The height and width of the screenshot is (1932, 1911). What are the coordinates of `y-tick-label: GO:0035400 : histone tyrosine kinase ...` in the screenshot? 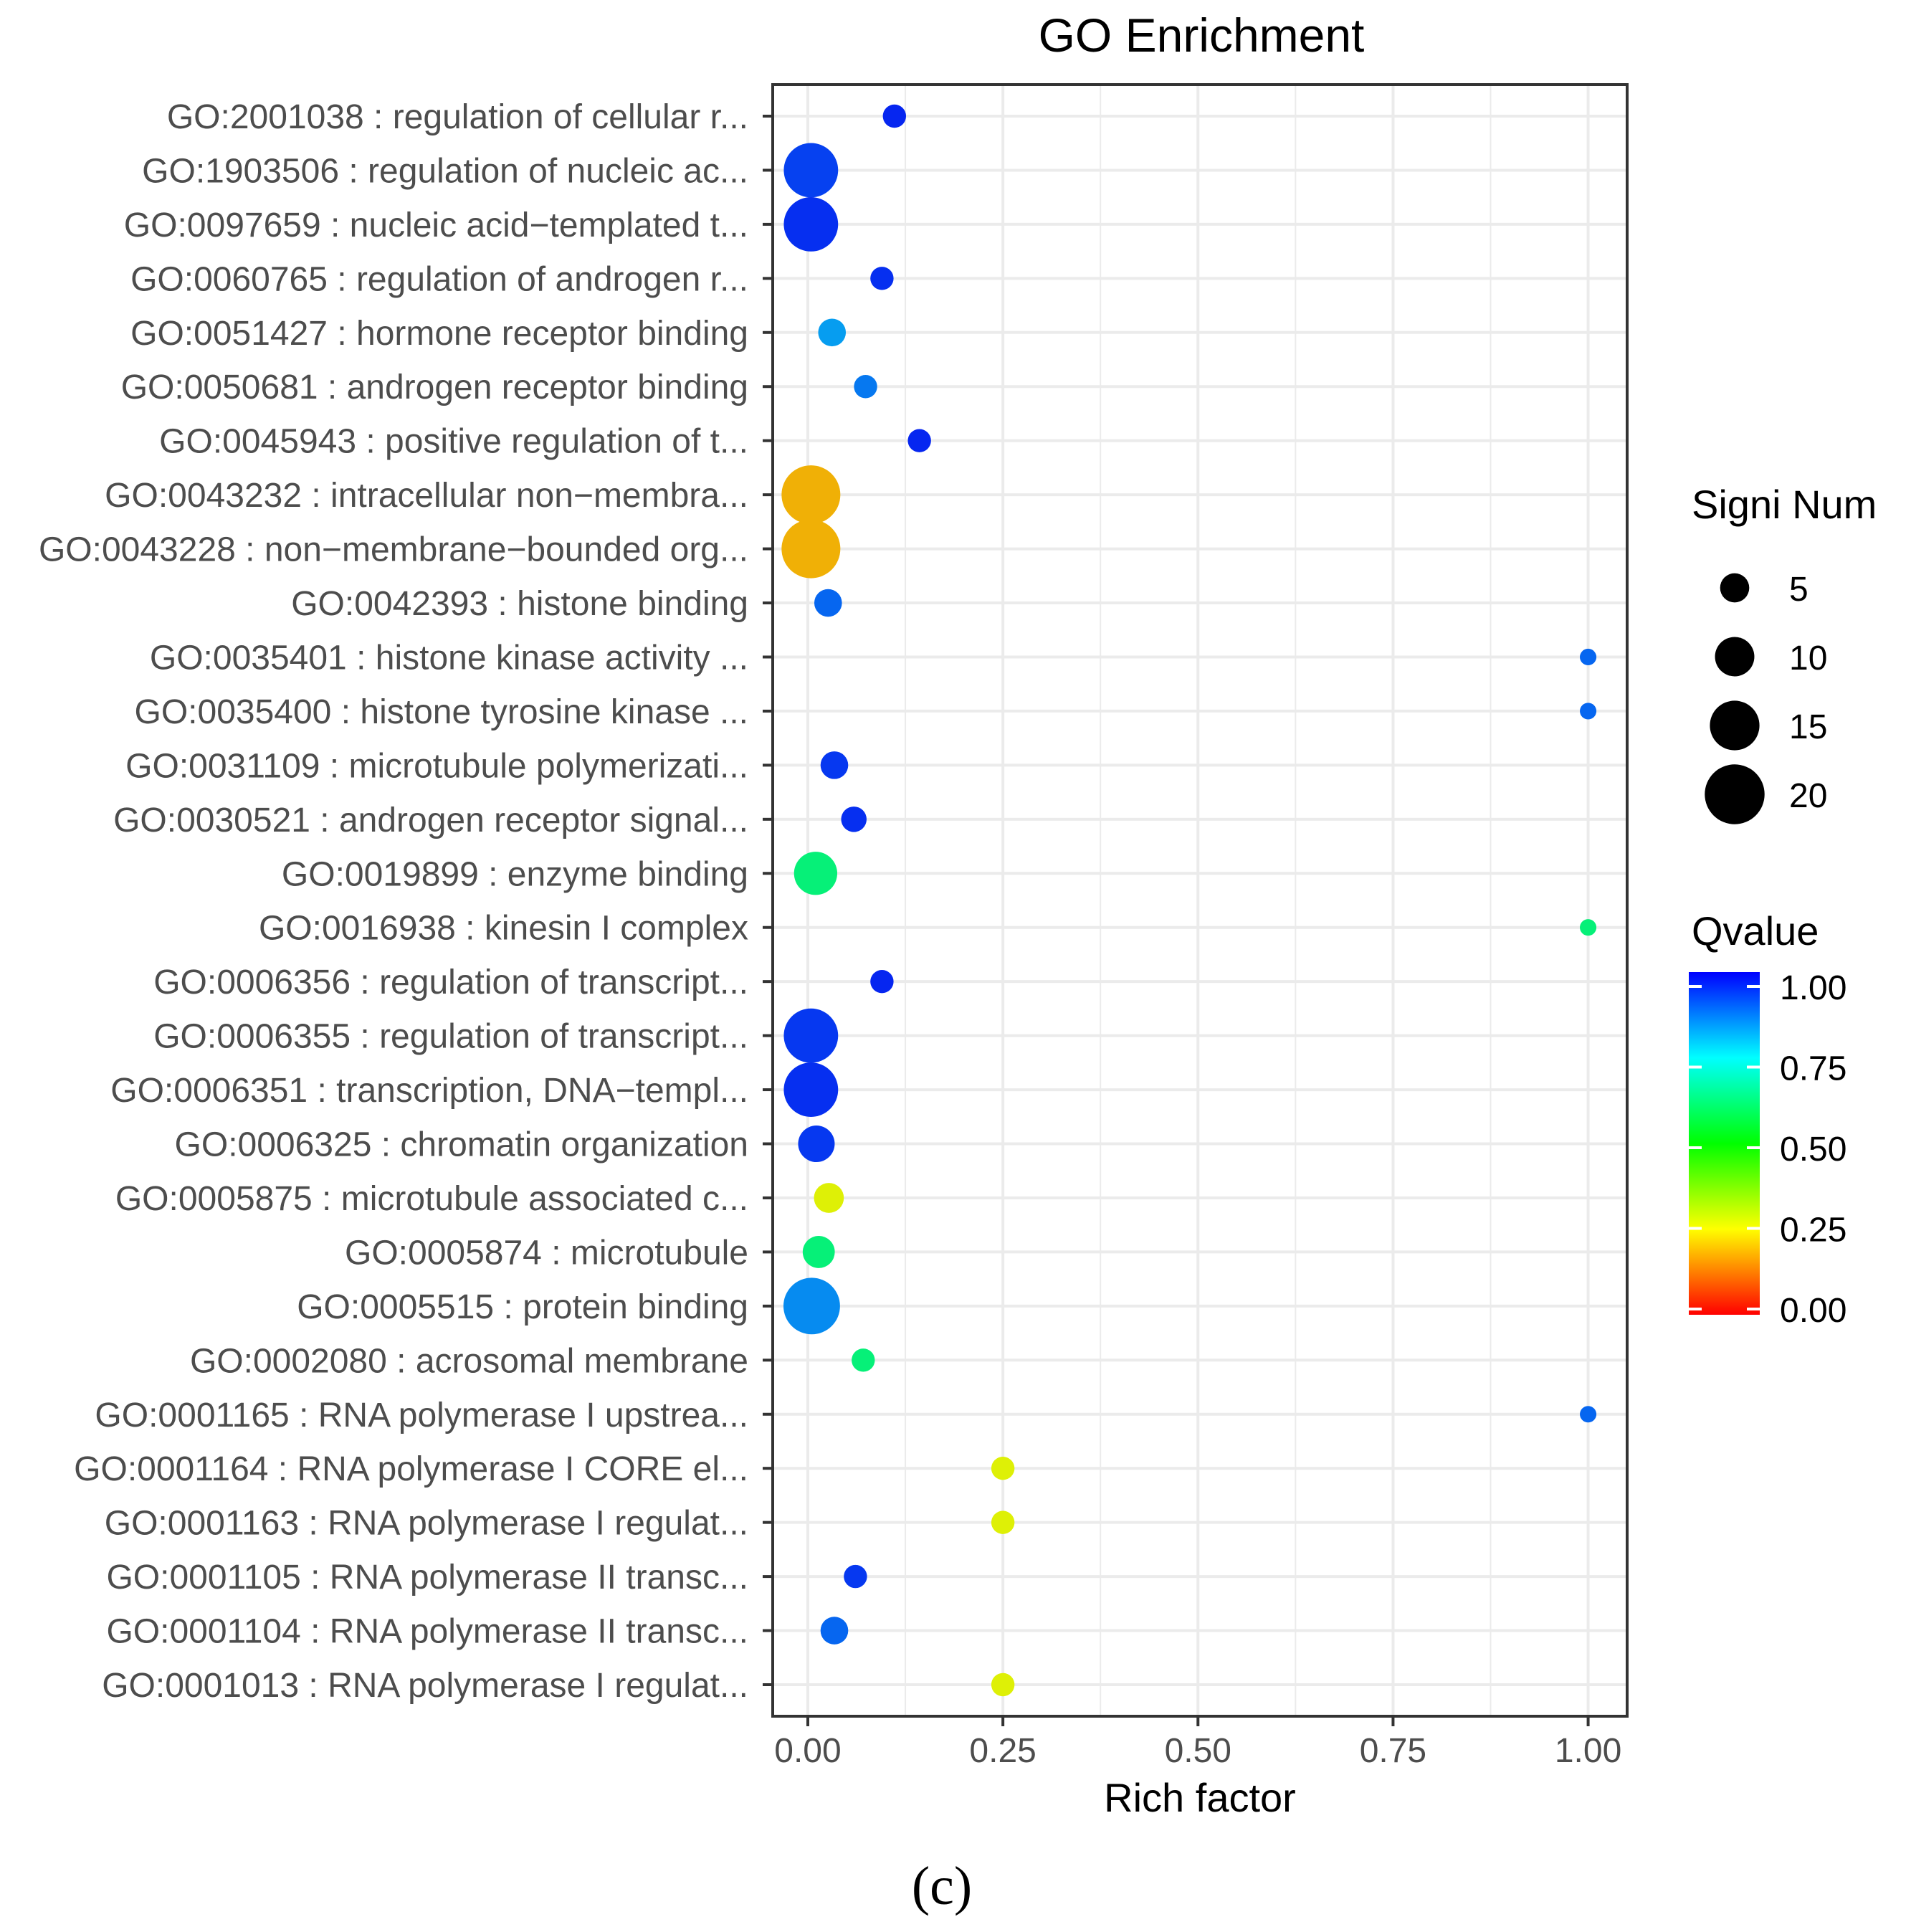 It's located at (442, 712).